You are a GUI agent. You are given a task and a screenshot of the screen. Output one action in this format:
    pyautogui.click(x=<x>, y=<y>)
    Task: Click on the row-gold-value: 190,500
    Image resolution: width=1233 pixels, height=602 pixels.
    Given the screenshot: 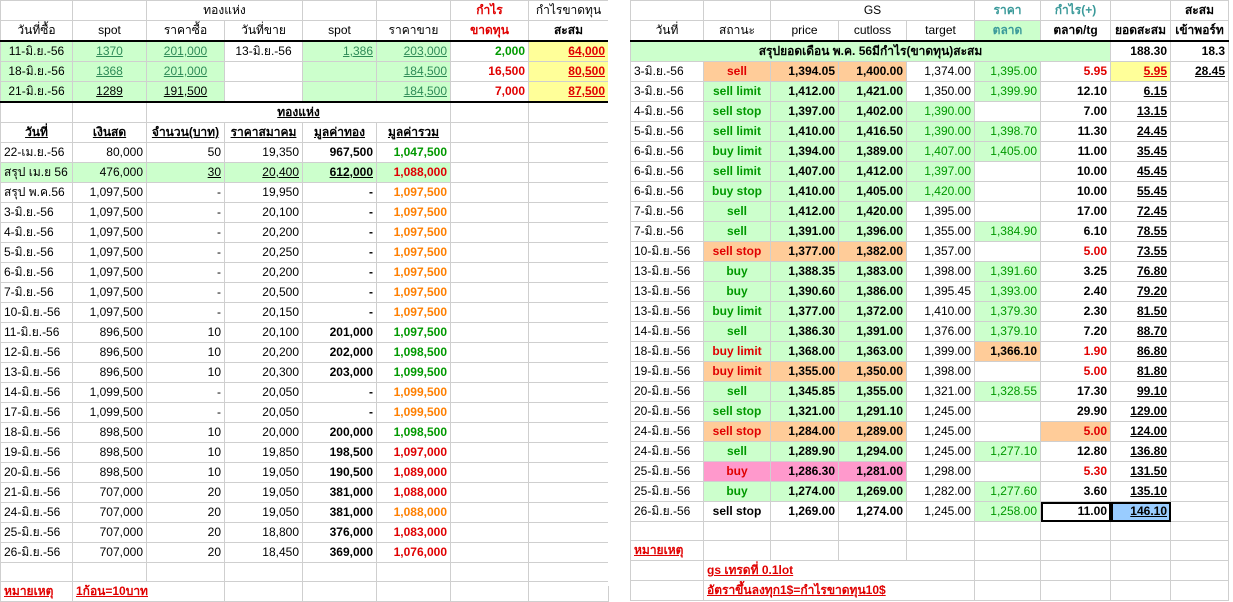 What is the action you would take?
    pyautogui.click(x=339, y=472)
    